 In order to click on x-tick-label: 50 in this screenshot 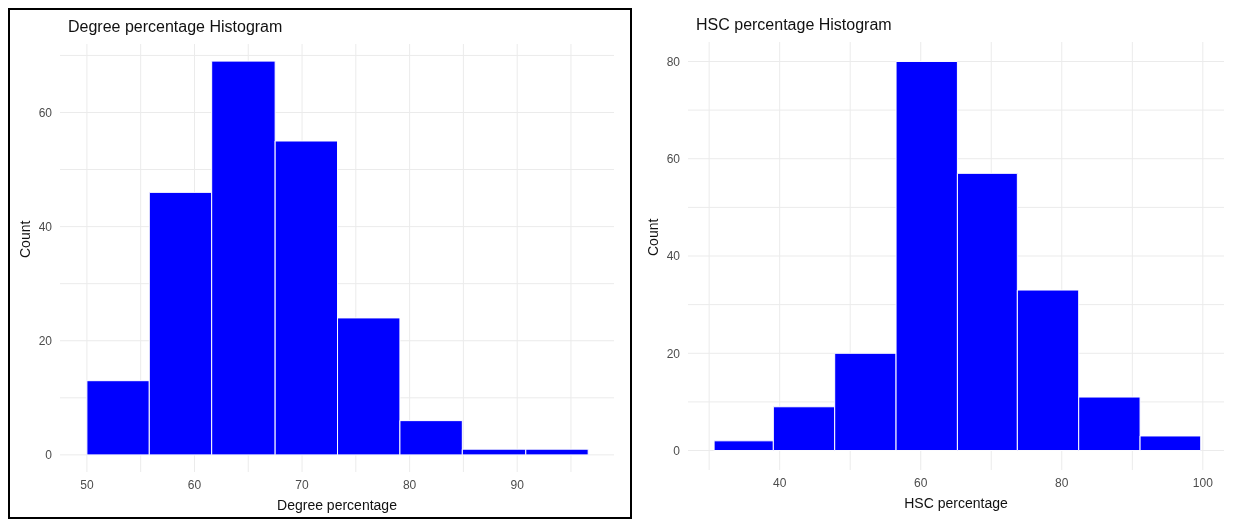, I will do `click(87, 484)`.